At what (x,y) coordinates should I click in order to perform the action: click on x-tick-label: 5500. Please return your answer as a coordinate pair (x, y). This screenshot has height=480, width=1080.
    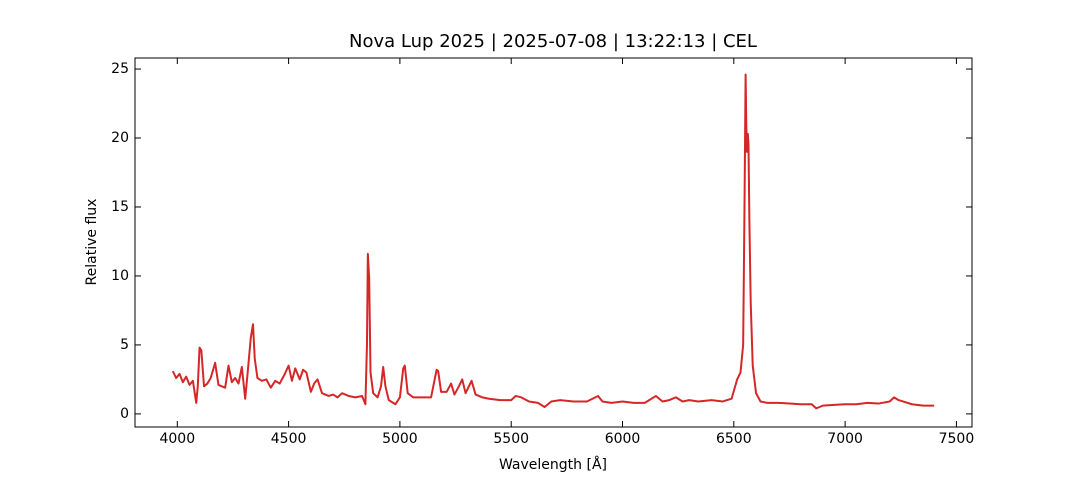
    Looking at the image, I should click on (511, 439).